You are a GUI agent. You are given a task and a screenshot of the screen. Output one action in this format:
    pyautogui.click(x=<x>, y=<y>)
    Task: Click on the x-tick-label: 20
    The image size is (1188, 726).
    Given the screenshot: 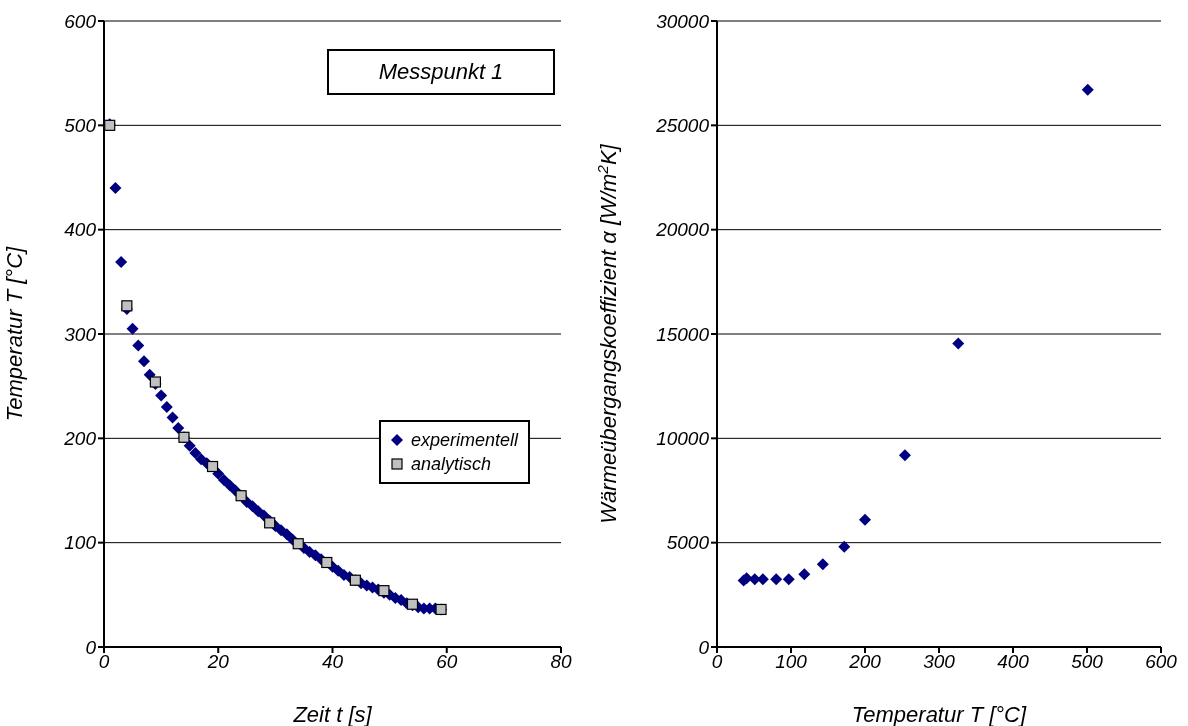 What is the action you would take?
    pyautogui.click(x=218, y=662)
    